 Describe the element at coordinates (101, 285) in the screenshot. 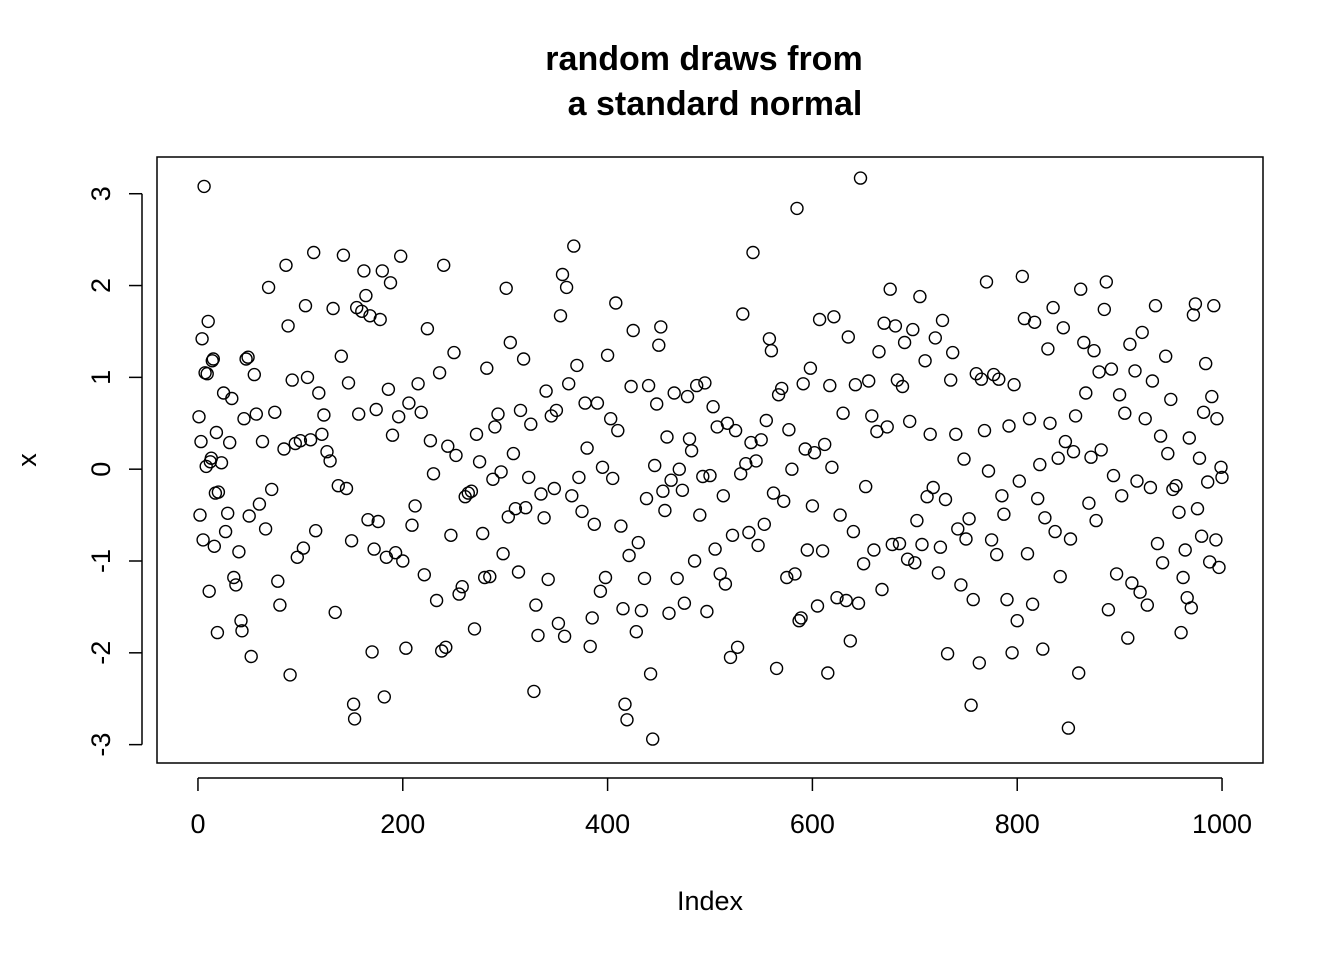

I see `y-tick-label: 2` at that location.